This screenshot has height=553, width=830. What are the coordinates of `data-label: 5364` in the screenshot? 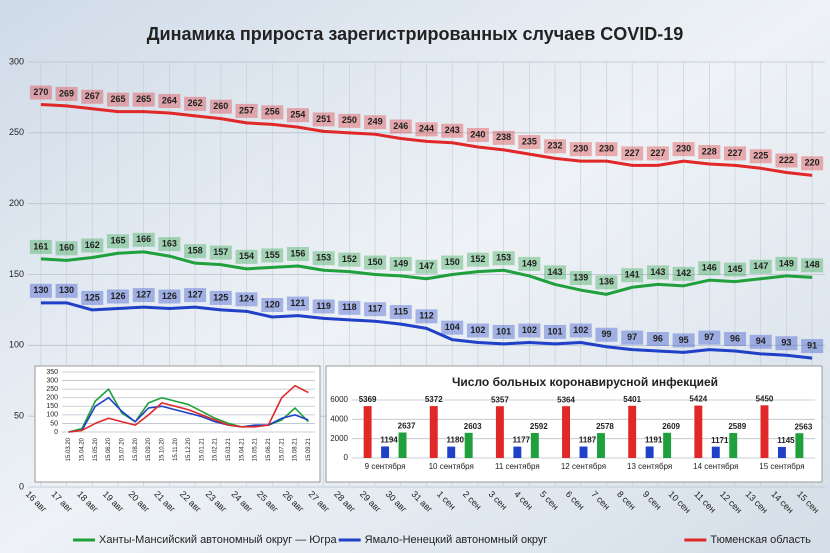 It's located at (566, 399).